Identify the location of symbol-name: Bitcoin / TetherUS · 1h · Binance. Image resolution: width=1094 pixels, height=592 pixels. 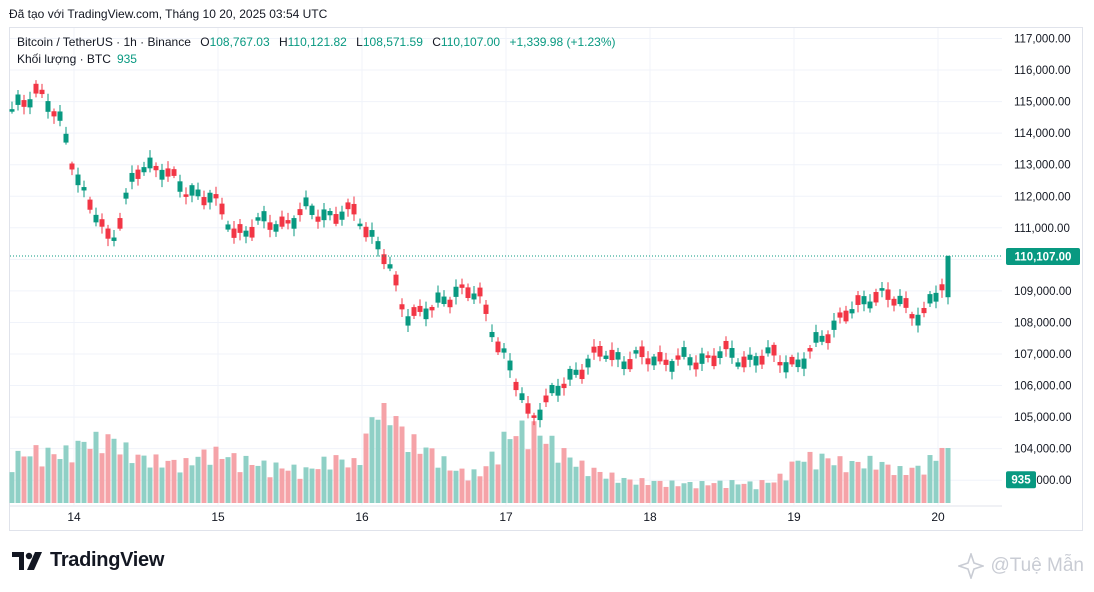
(104, 42).